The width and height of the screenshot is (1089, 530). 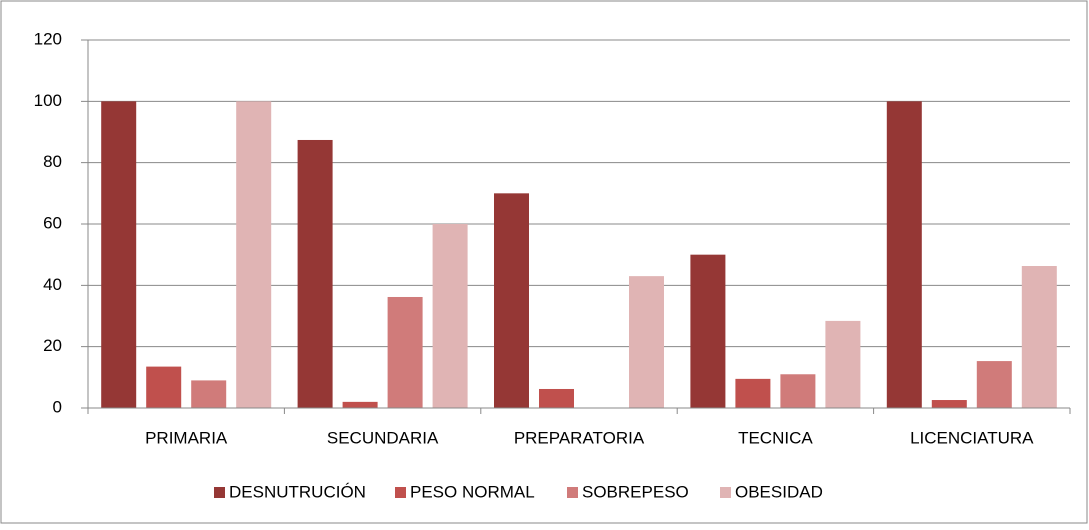 I want to click on x-tick-label: TECNICA, so click(x=775, y=437).